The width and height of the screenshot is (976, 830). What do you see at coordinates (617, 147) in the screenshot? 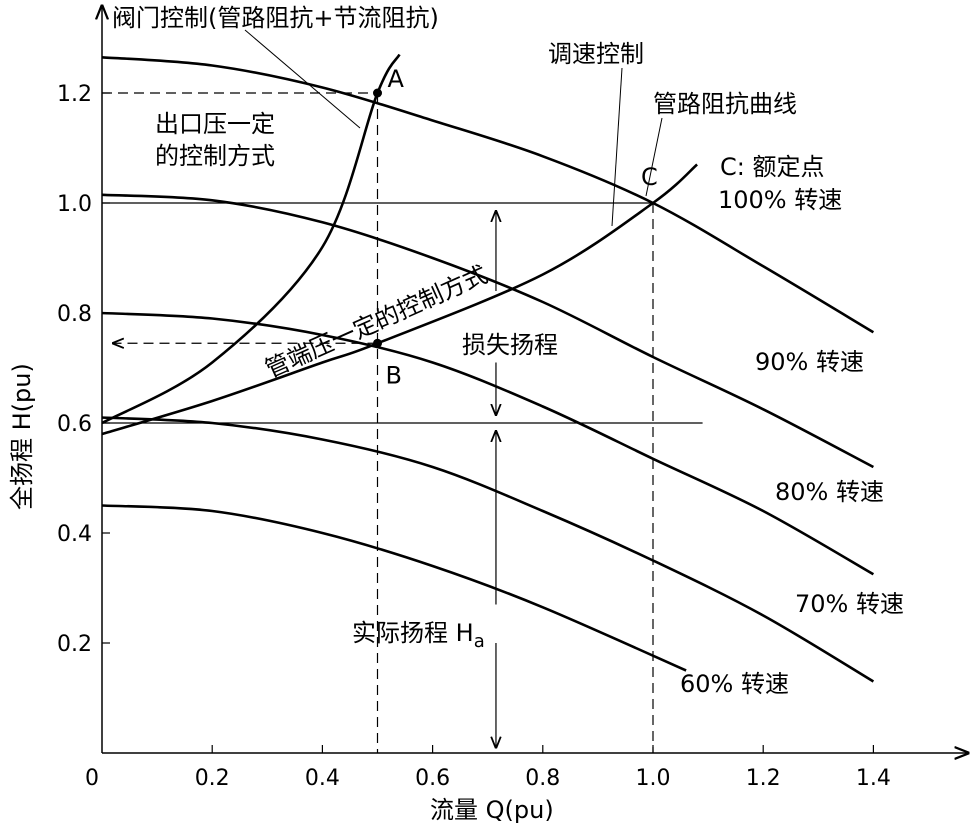
I see `speed-control-leader` at bounding box center [617, 147].